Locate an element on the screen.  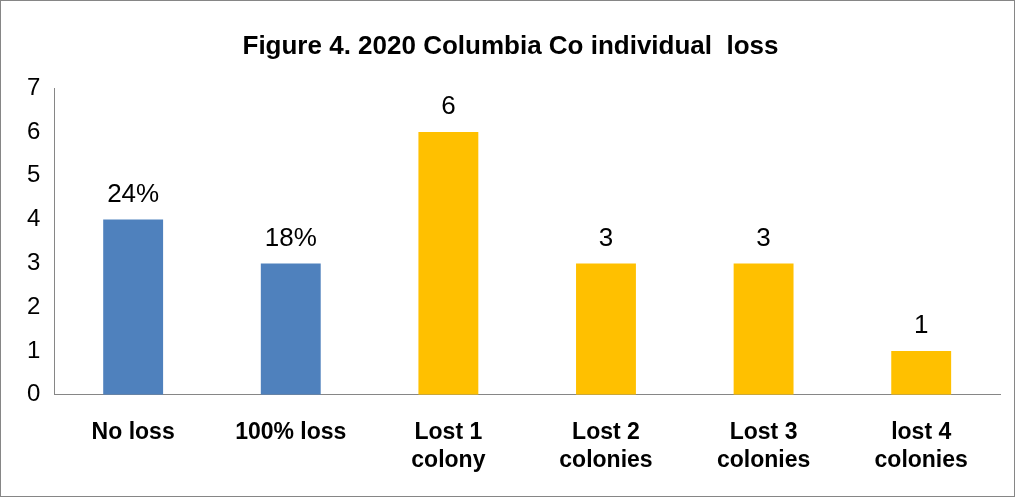
x-tick-label: lost 4 colonies is located at coordinates (921, 444).